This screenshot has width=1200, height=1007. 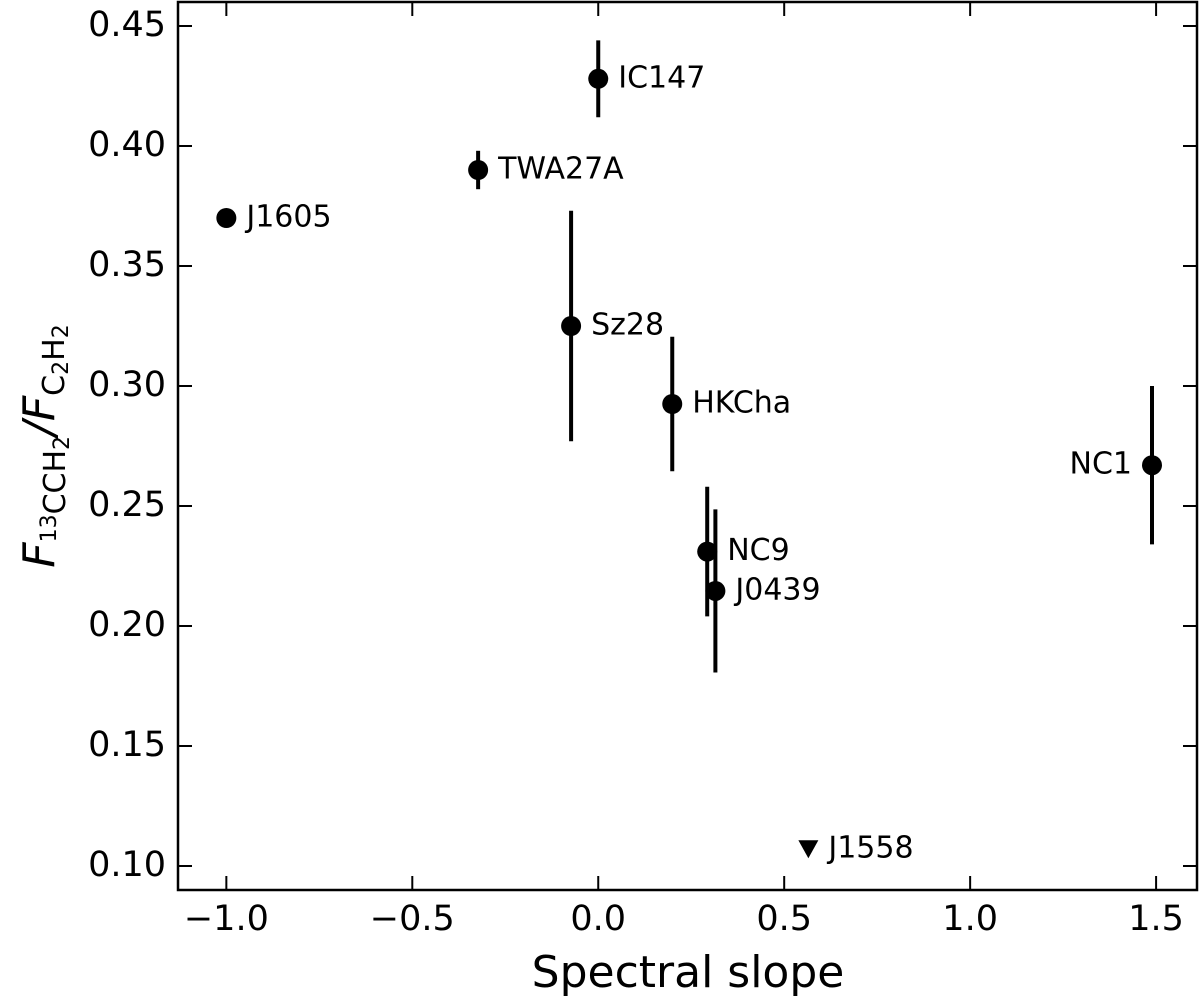 I want to click on point-label: NC9, so click(x=758, y=550).